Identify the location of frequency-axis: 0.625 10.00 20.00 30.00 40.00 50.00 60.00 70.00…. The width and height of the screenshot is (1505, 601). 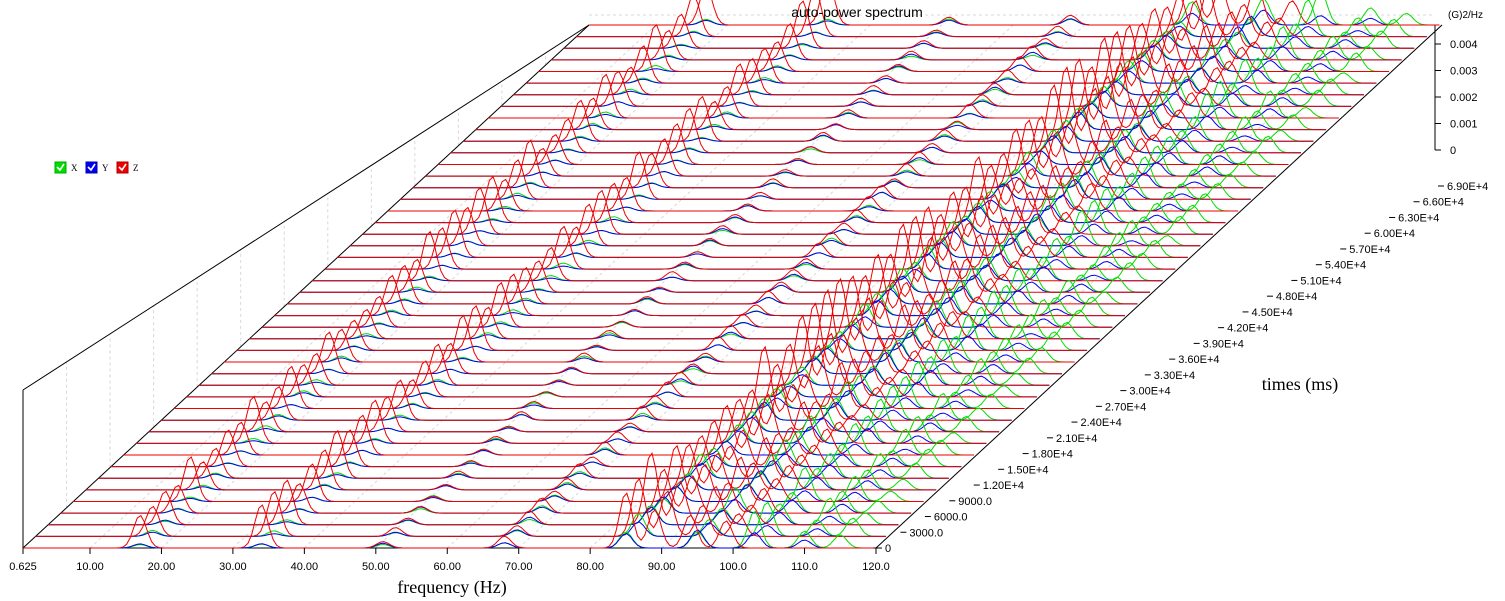
(449, 560).